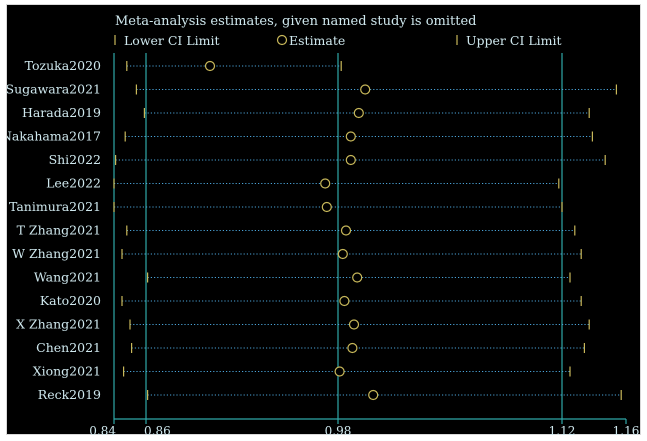 The height and width of the screenshot is (441, 647). What do you see at coordinates (67, 371) in the screenshot?
I see `study-label: Xiong2021` at bounding box center [67, 371].